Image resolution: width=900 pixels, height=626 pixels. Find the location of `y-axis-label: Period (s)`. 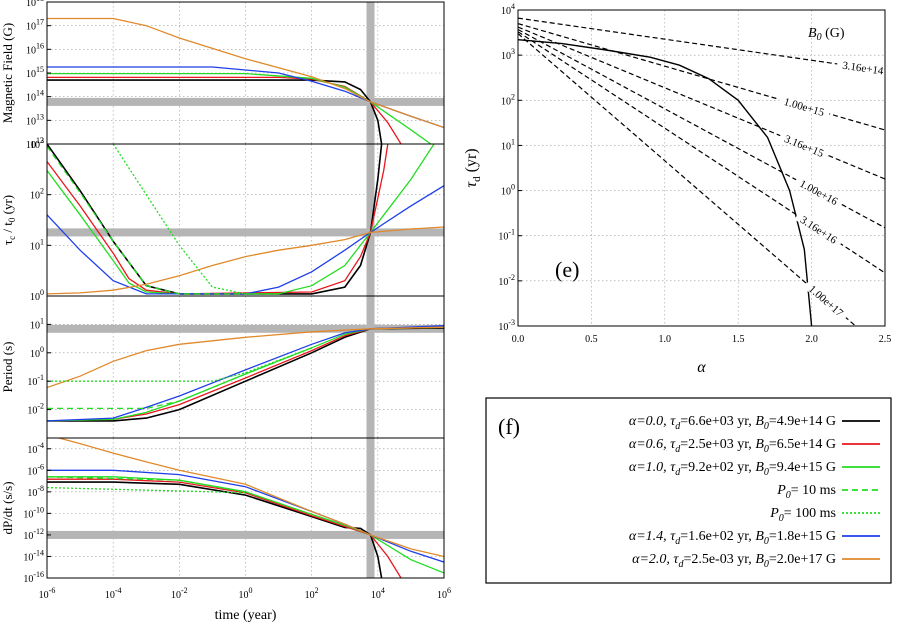

y-axis-label: Period (s) is located at coordinates (7, 367).